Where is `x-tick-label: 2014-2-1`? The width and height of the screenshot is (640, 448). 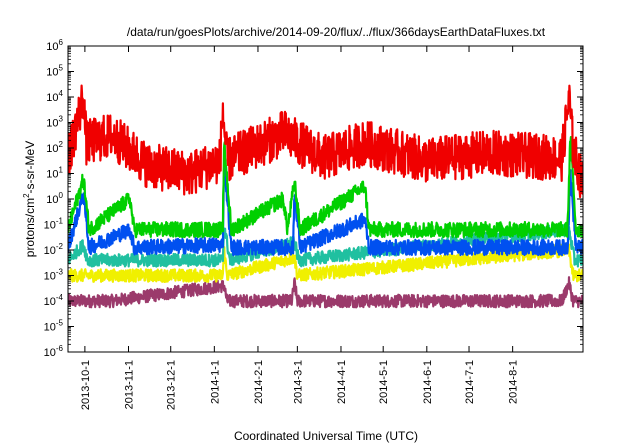 x-tick-label: 2014-2-1 is located at coordinates (259, 382).